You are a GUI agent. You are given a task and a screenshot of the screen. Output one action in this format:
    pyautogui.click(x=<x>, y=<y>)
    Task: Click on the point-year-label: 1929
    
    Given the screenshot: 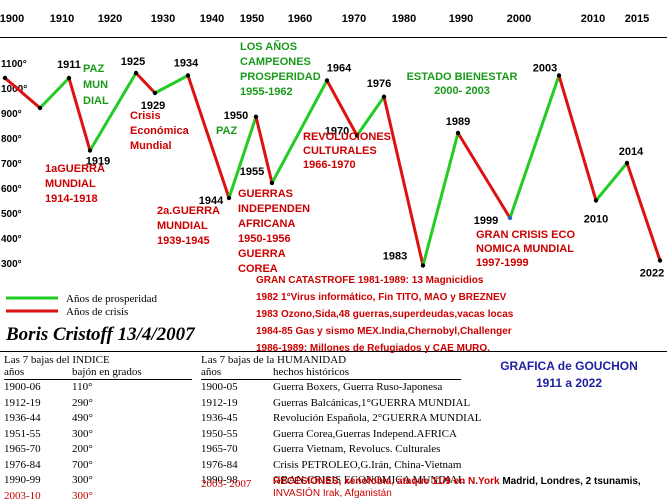 What is the action you would take?
    pyautogui.click(x=153, y=106)
    